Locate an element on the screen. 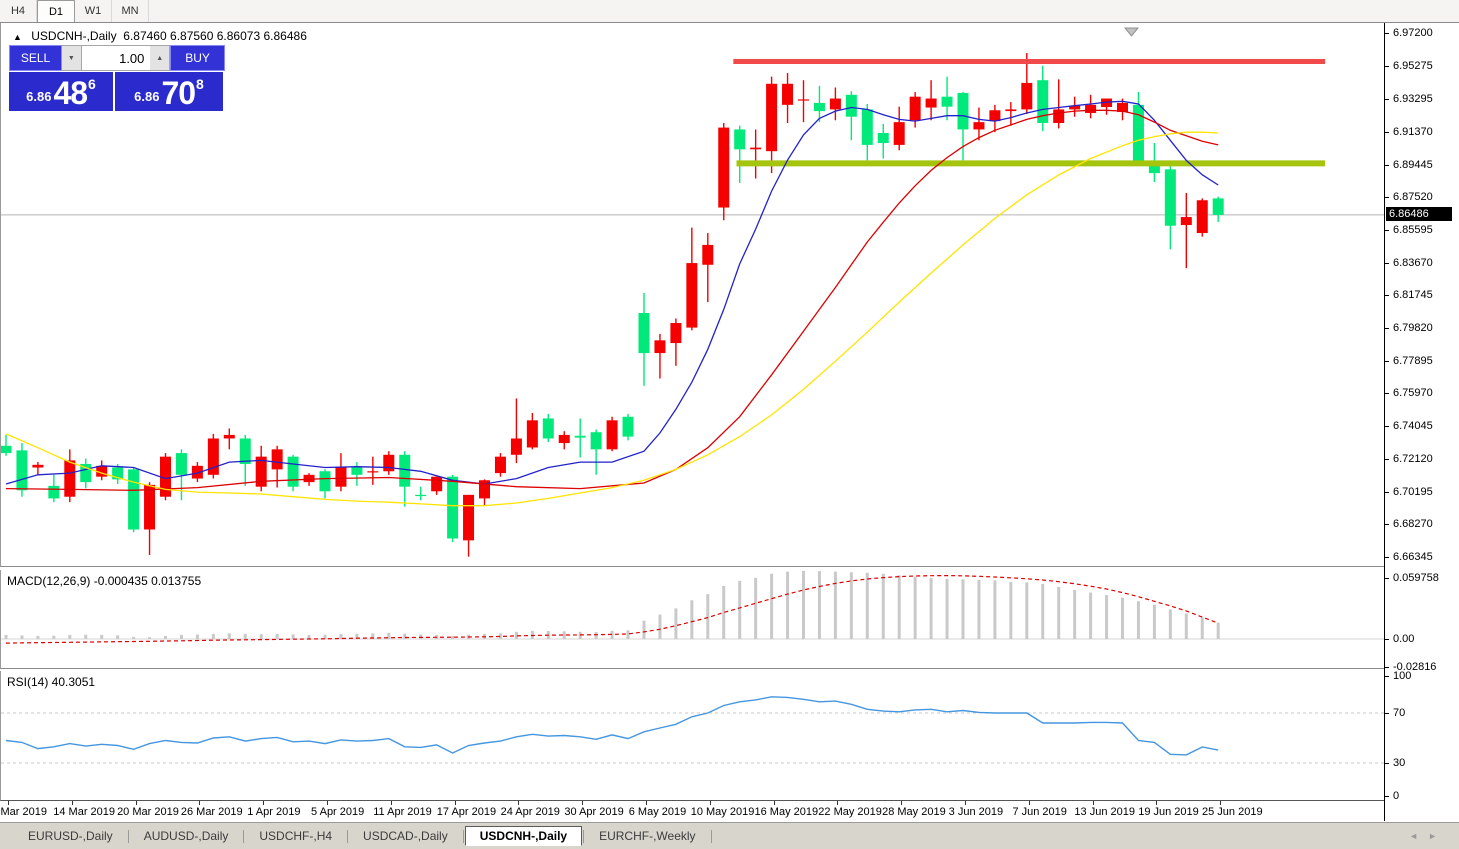 The height and width of the screenshot is (849, 1459). ohlc-open: 6.87460 is located at coordinates (145, 36).